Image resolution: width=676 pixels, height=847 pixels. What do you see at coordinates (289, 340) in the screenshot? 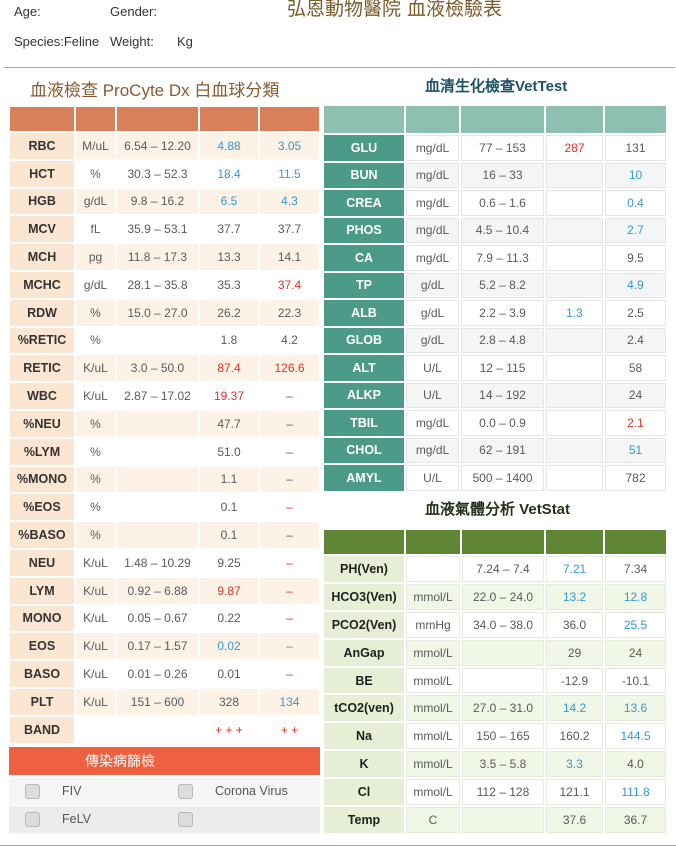
I see `cbc-result-2: 4.2` at bounding box center [289, 340].